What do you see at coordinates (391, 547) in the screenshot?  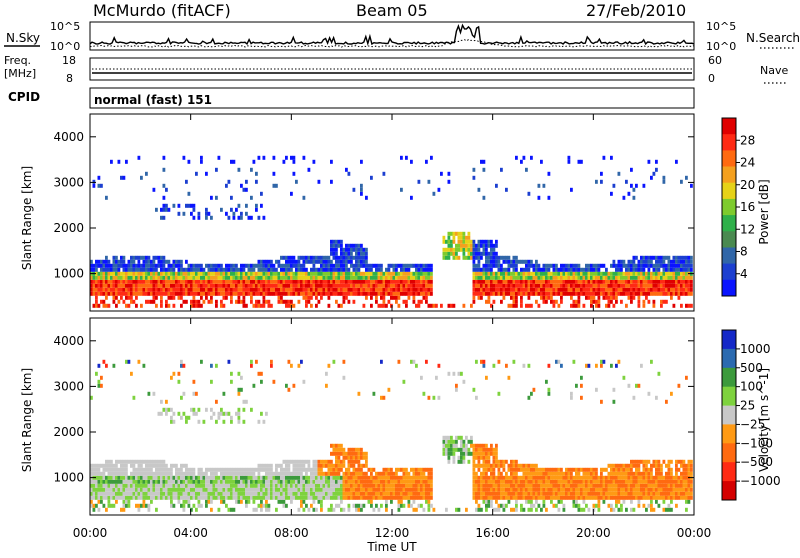 I see `time-xlabel: Time UT` at bounding box center [391, 547].